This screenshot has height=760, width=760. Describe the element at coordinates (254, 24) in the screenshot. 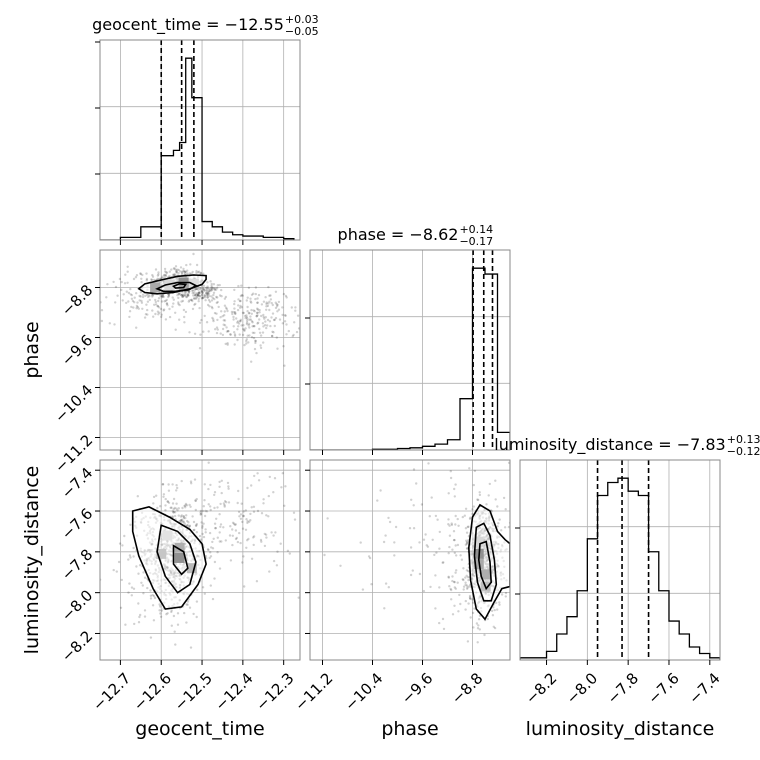

I see `title-median: −12.55` at that location.